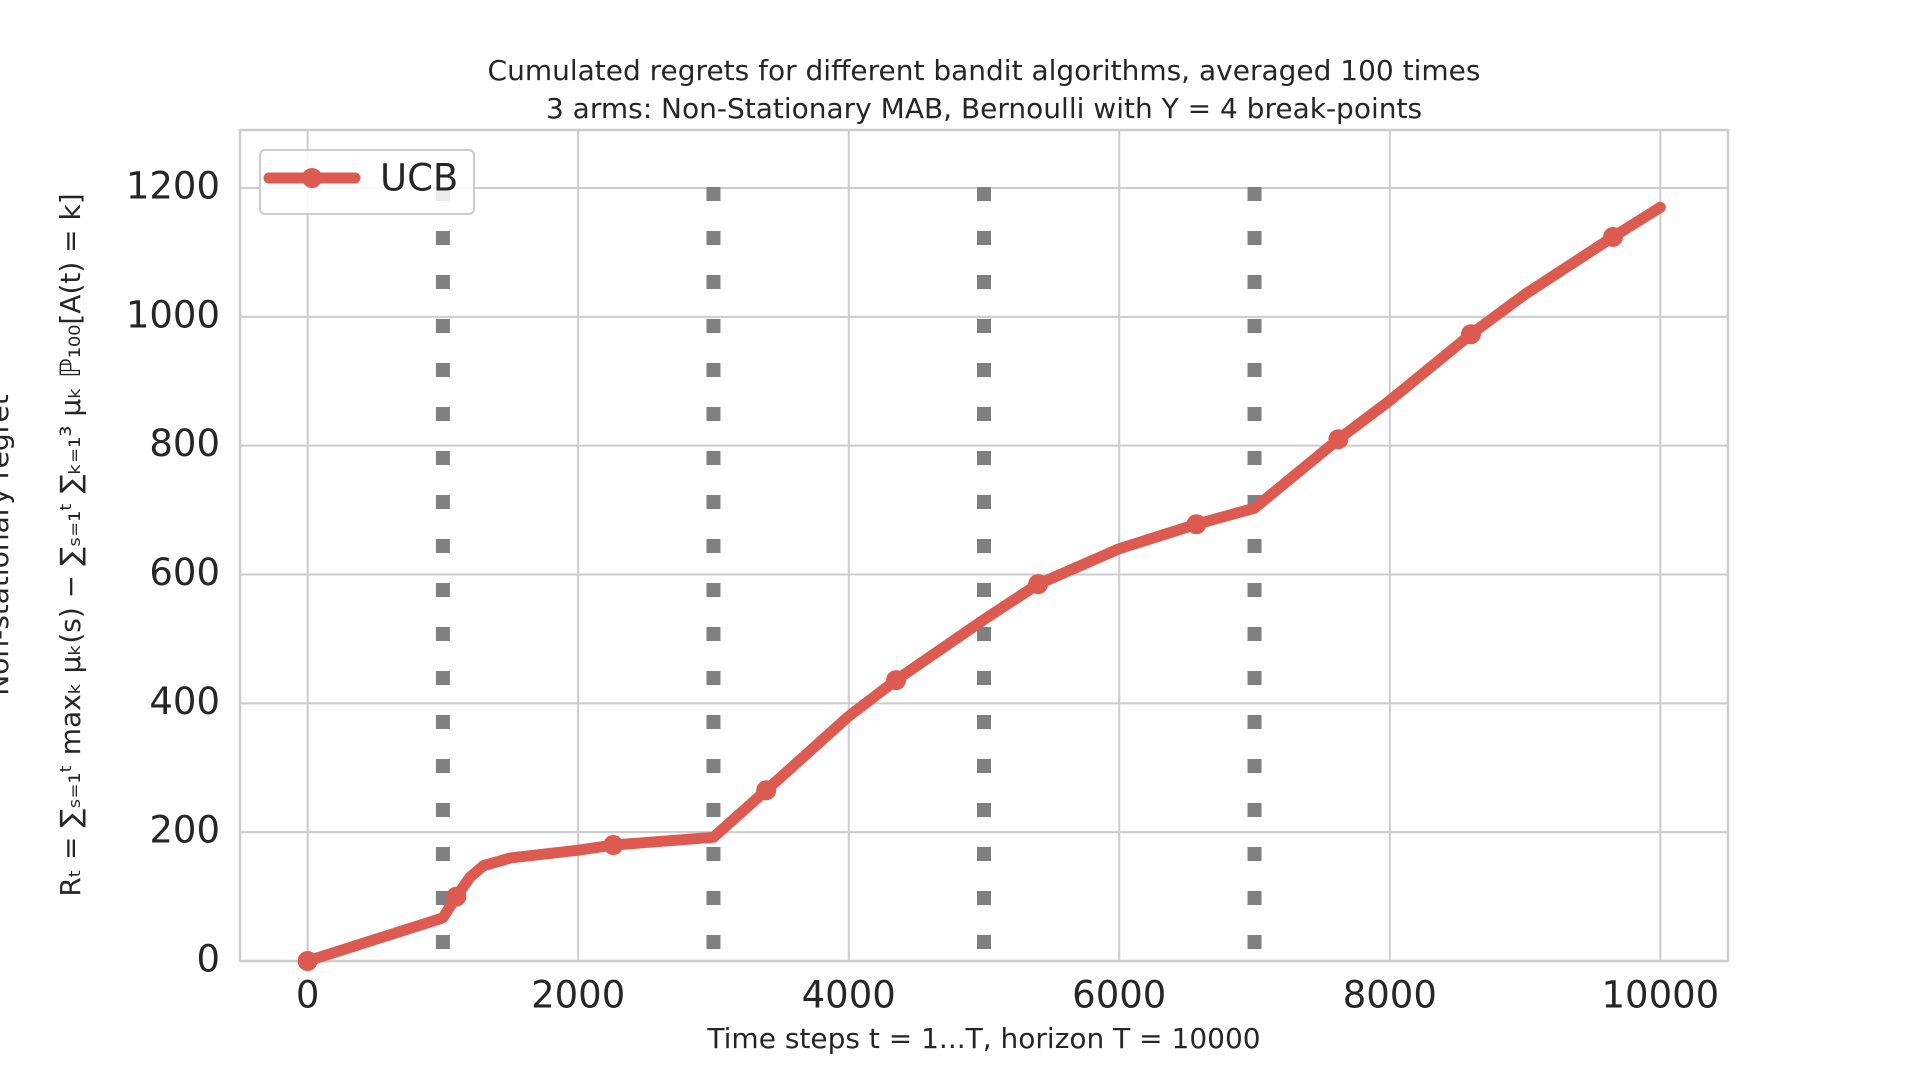  Describe the element at coordinates (983, 1038) in the screenshot. I see `x-axis-label: Time steps t = 1...T, horizon T = 10000` at that location.